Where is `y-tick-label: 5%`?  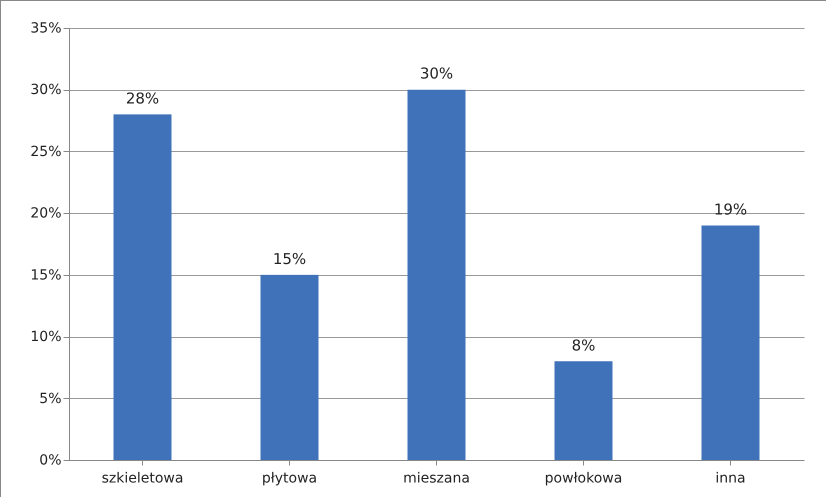 y-tick-label: 5% is located at coordinates (50, 398).